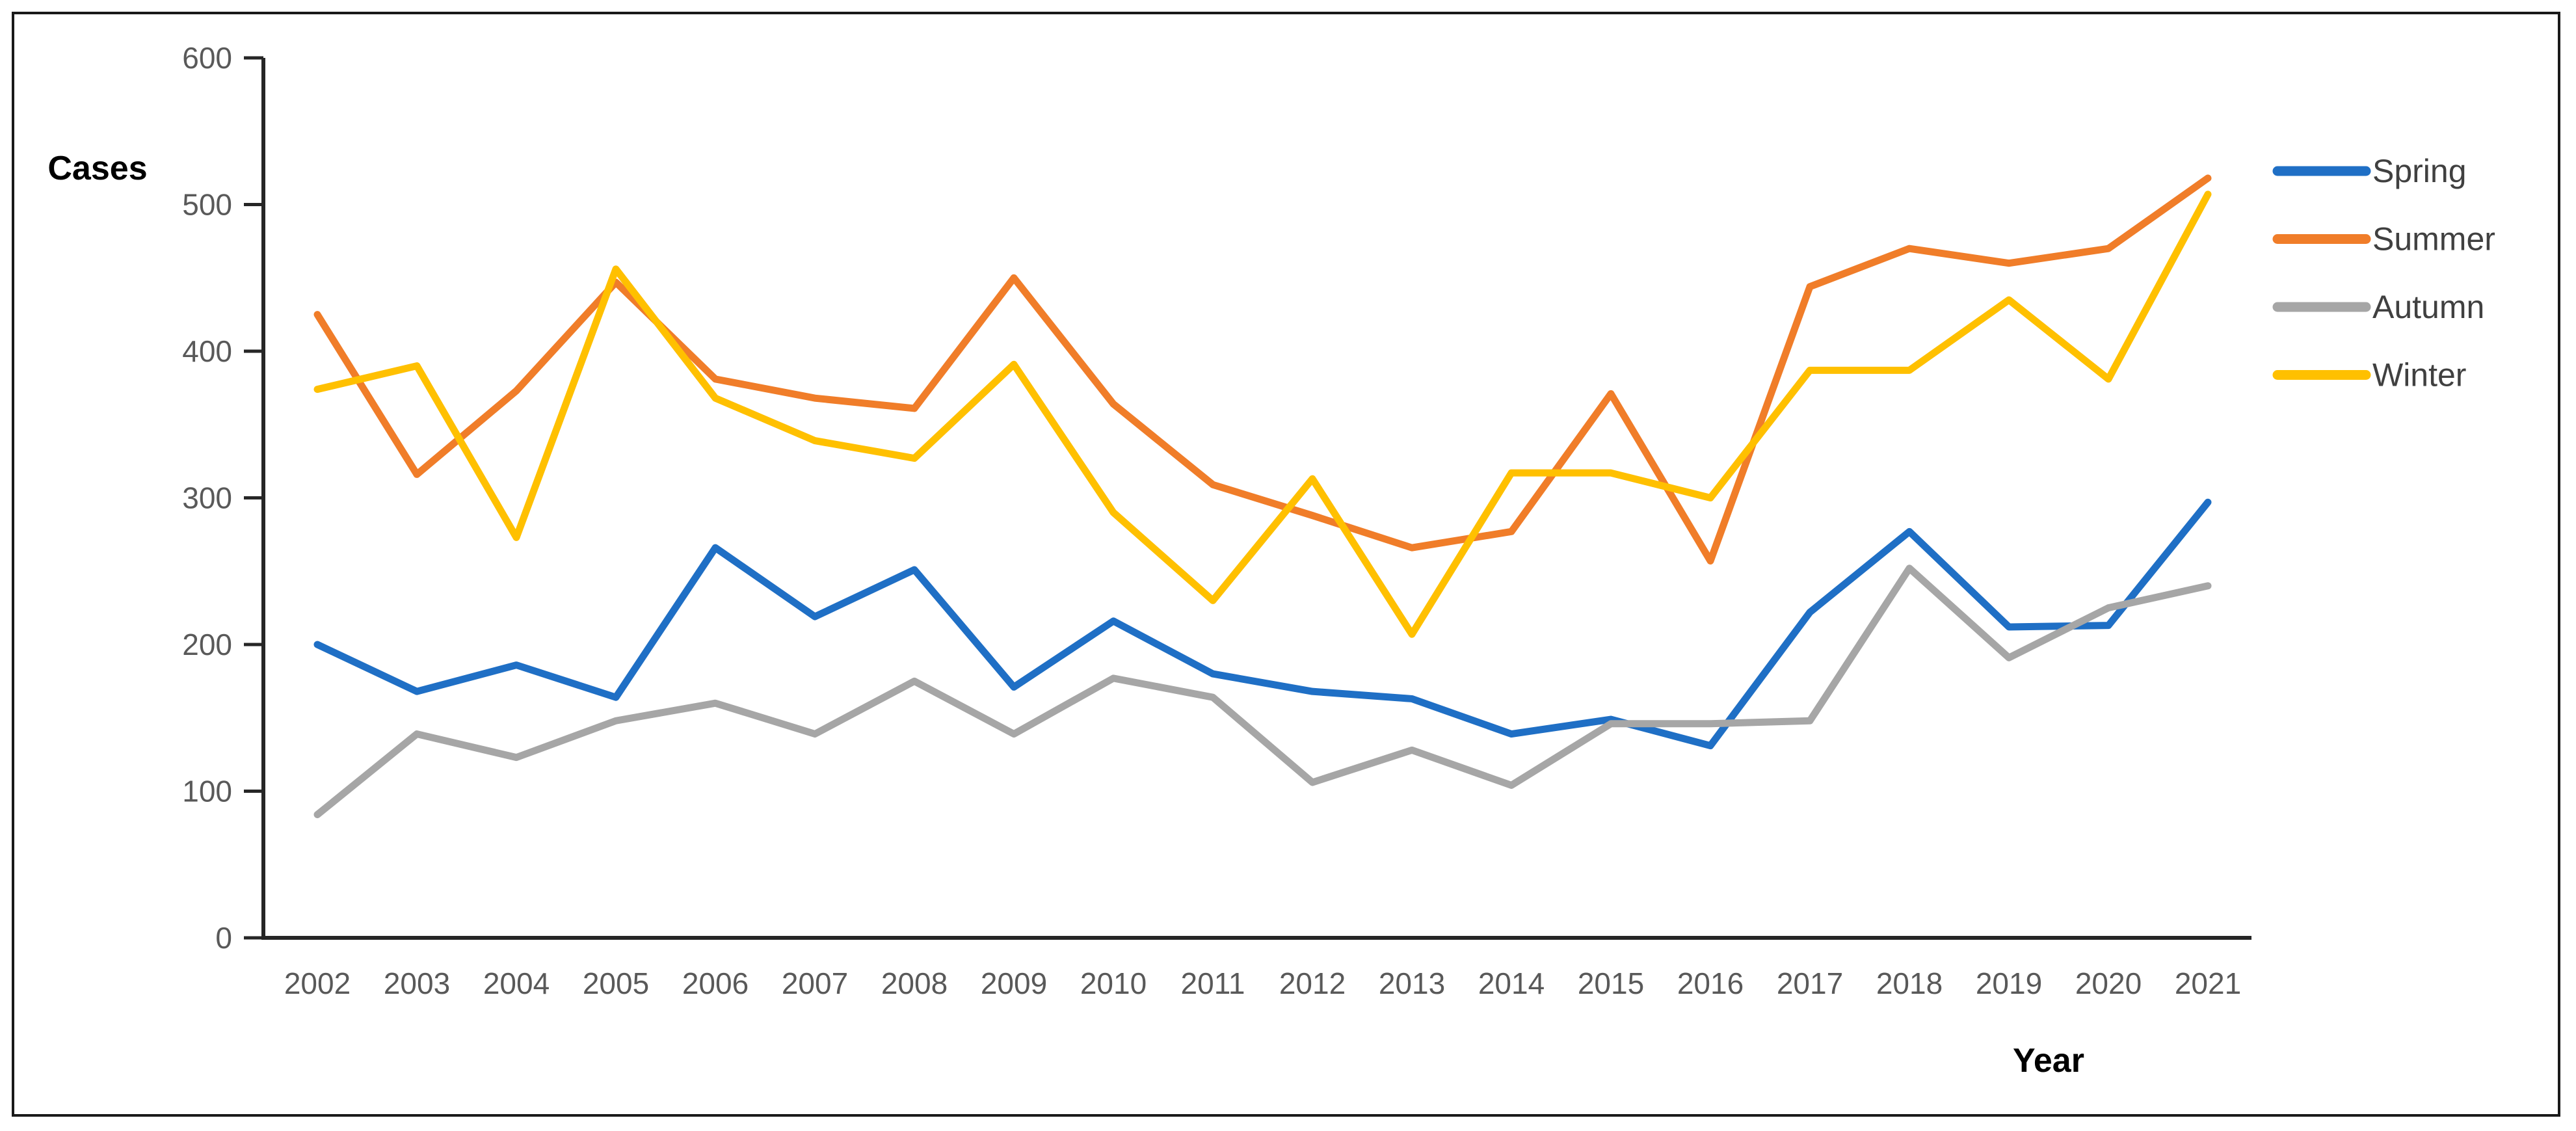 This screenshot has width=2576, height=1131. Describe the element at coordinates (2383, 273) in the screenshot. I see `chart-legend: Spring Summer Autumn Winter` at that location.